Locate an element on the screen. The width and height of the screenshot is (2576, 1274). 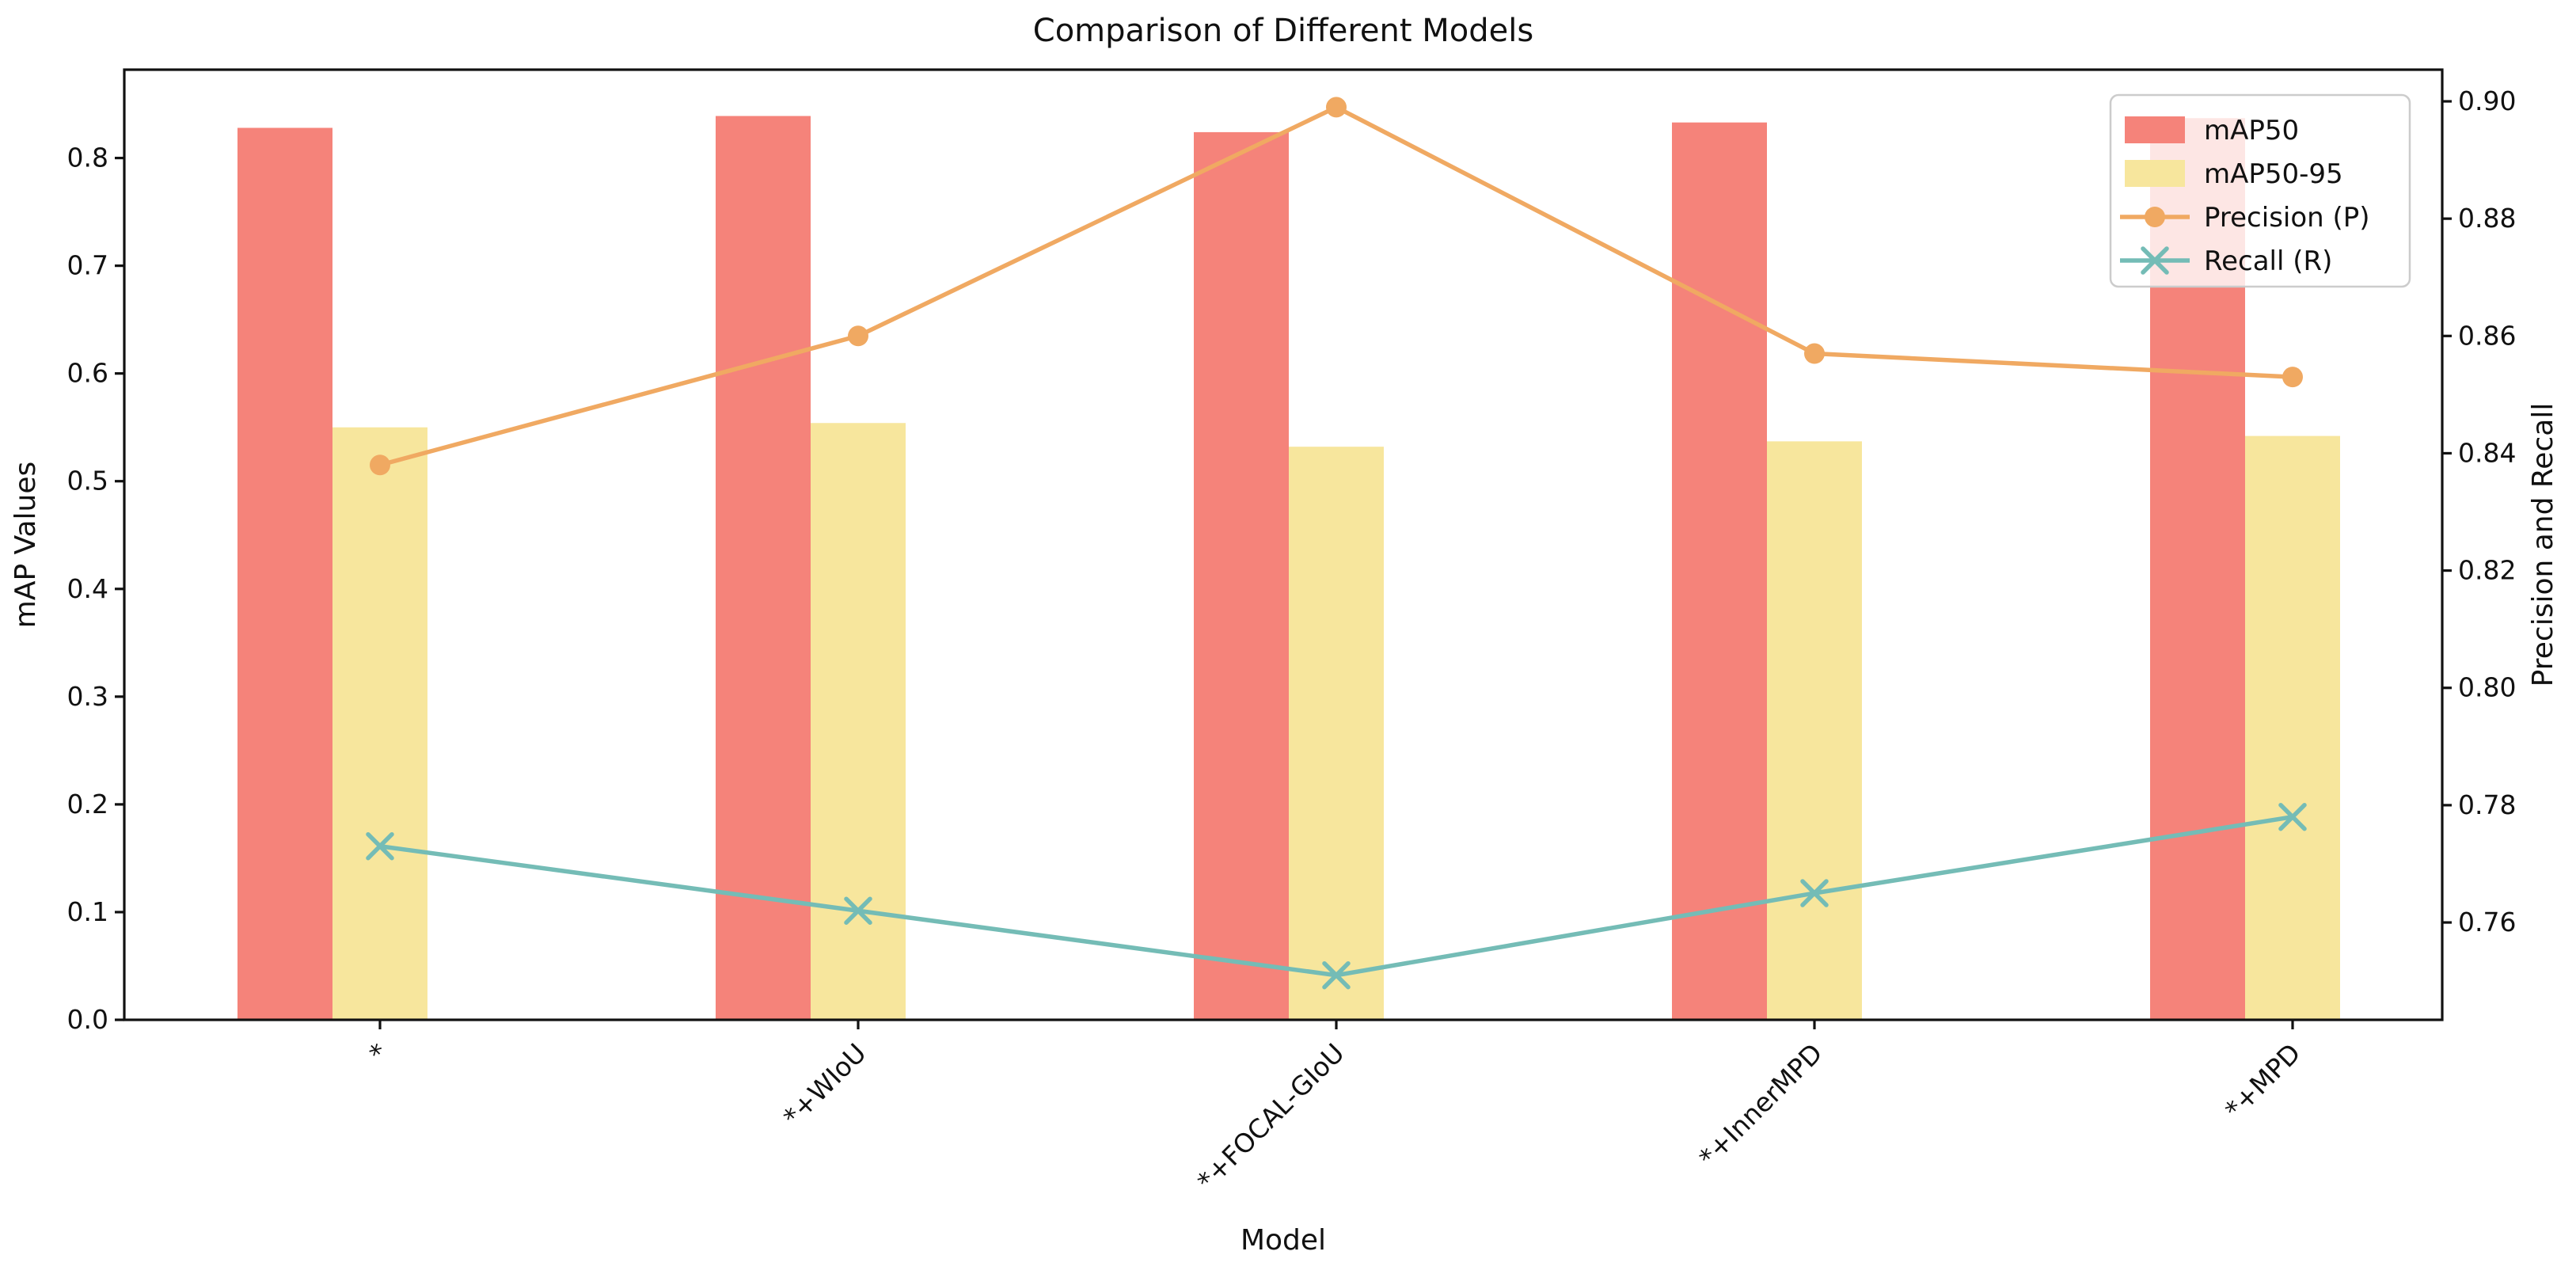
right-tick-label: 0.78 is located at coordinates (2487, 804).